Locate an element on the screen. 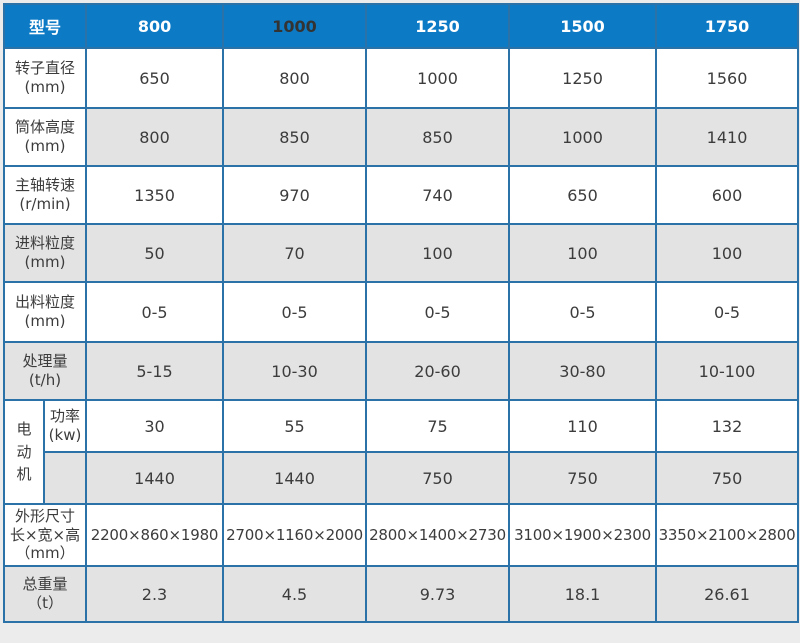  row-spindle-speed: 主轴转速 (r/min) 1350 970 740 650 600 is located at coordinates (401, 195).